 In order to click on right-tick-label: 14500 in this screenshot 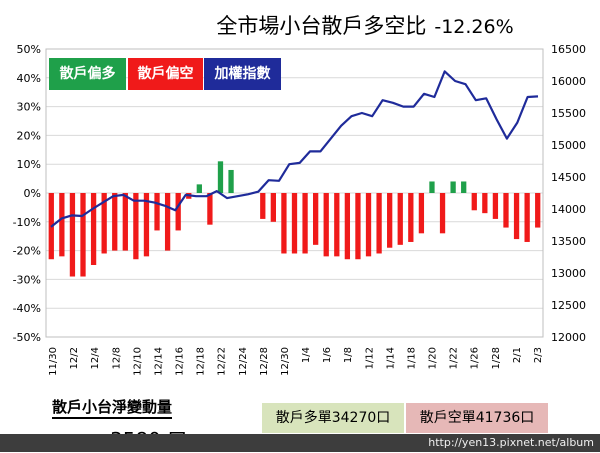, I will do `click(568, 177)`.